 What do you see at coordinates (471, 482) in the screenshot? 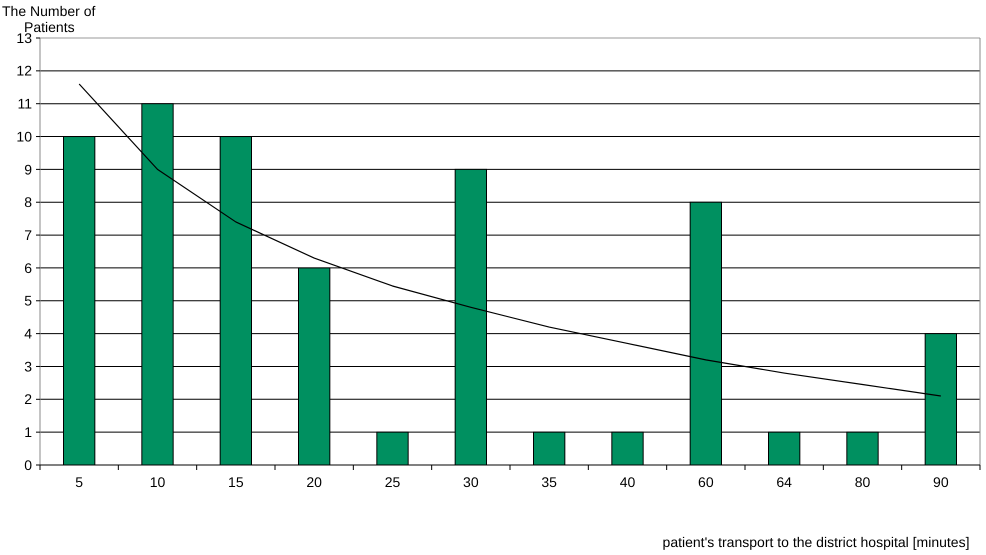
I see `x-tick-label: 30` at bounding box center [471, 482].